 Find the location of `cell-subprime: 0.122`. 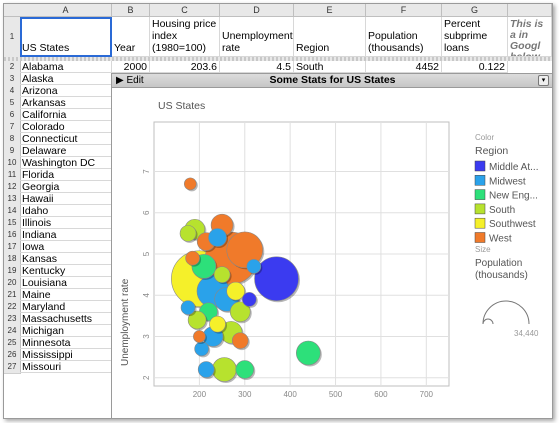

cell-subprime: 0.122 is located at coordinates (475, 67).